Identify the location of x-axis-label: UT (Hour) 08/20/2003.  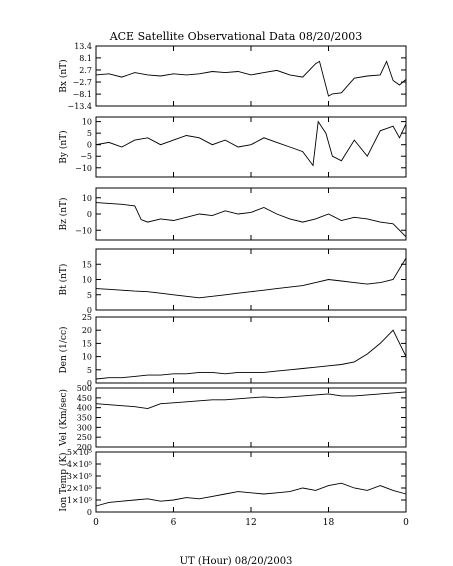
(236, 561).